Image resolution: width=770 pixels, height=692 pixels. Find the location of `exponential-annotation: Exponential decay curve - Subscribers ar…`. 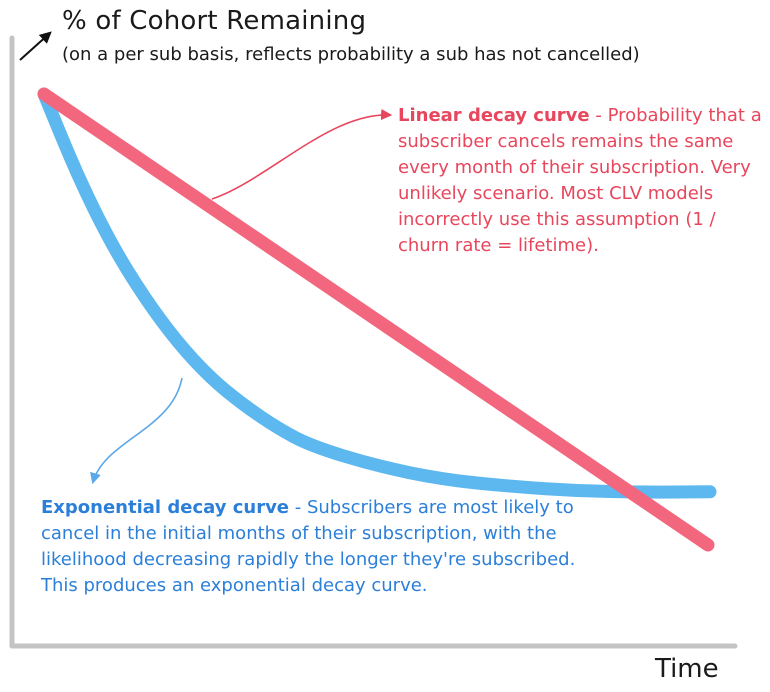

exponential-annotation: Exponential decay curve - Subscribers ar… is located at coordinates (311, 547).